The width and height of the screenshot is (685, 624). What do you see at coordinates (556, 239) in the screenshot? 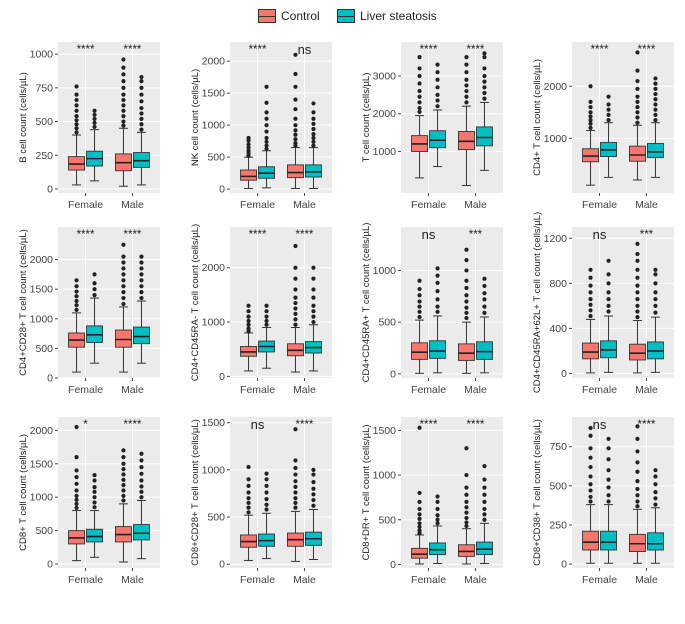
I see `y-tick-label: 1200` at bounding box center [556, 239].